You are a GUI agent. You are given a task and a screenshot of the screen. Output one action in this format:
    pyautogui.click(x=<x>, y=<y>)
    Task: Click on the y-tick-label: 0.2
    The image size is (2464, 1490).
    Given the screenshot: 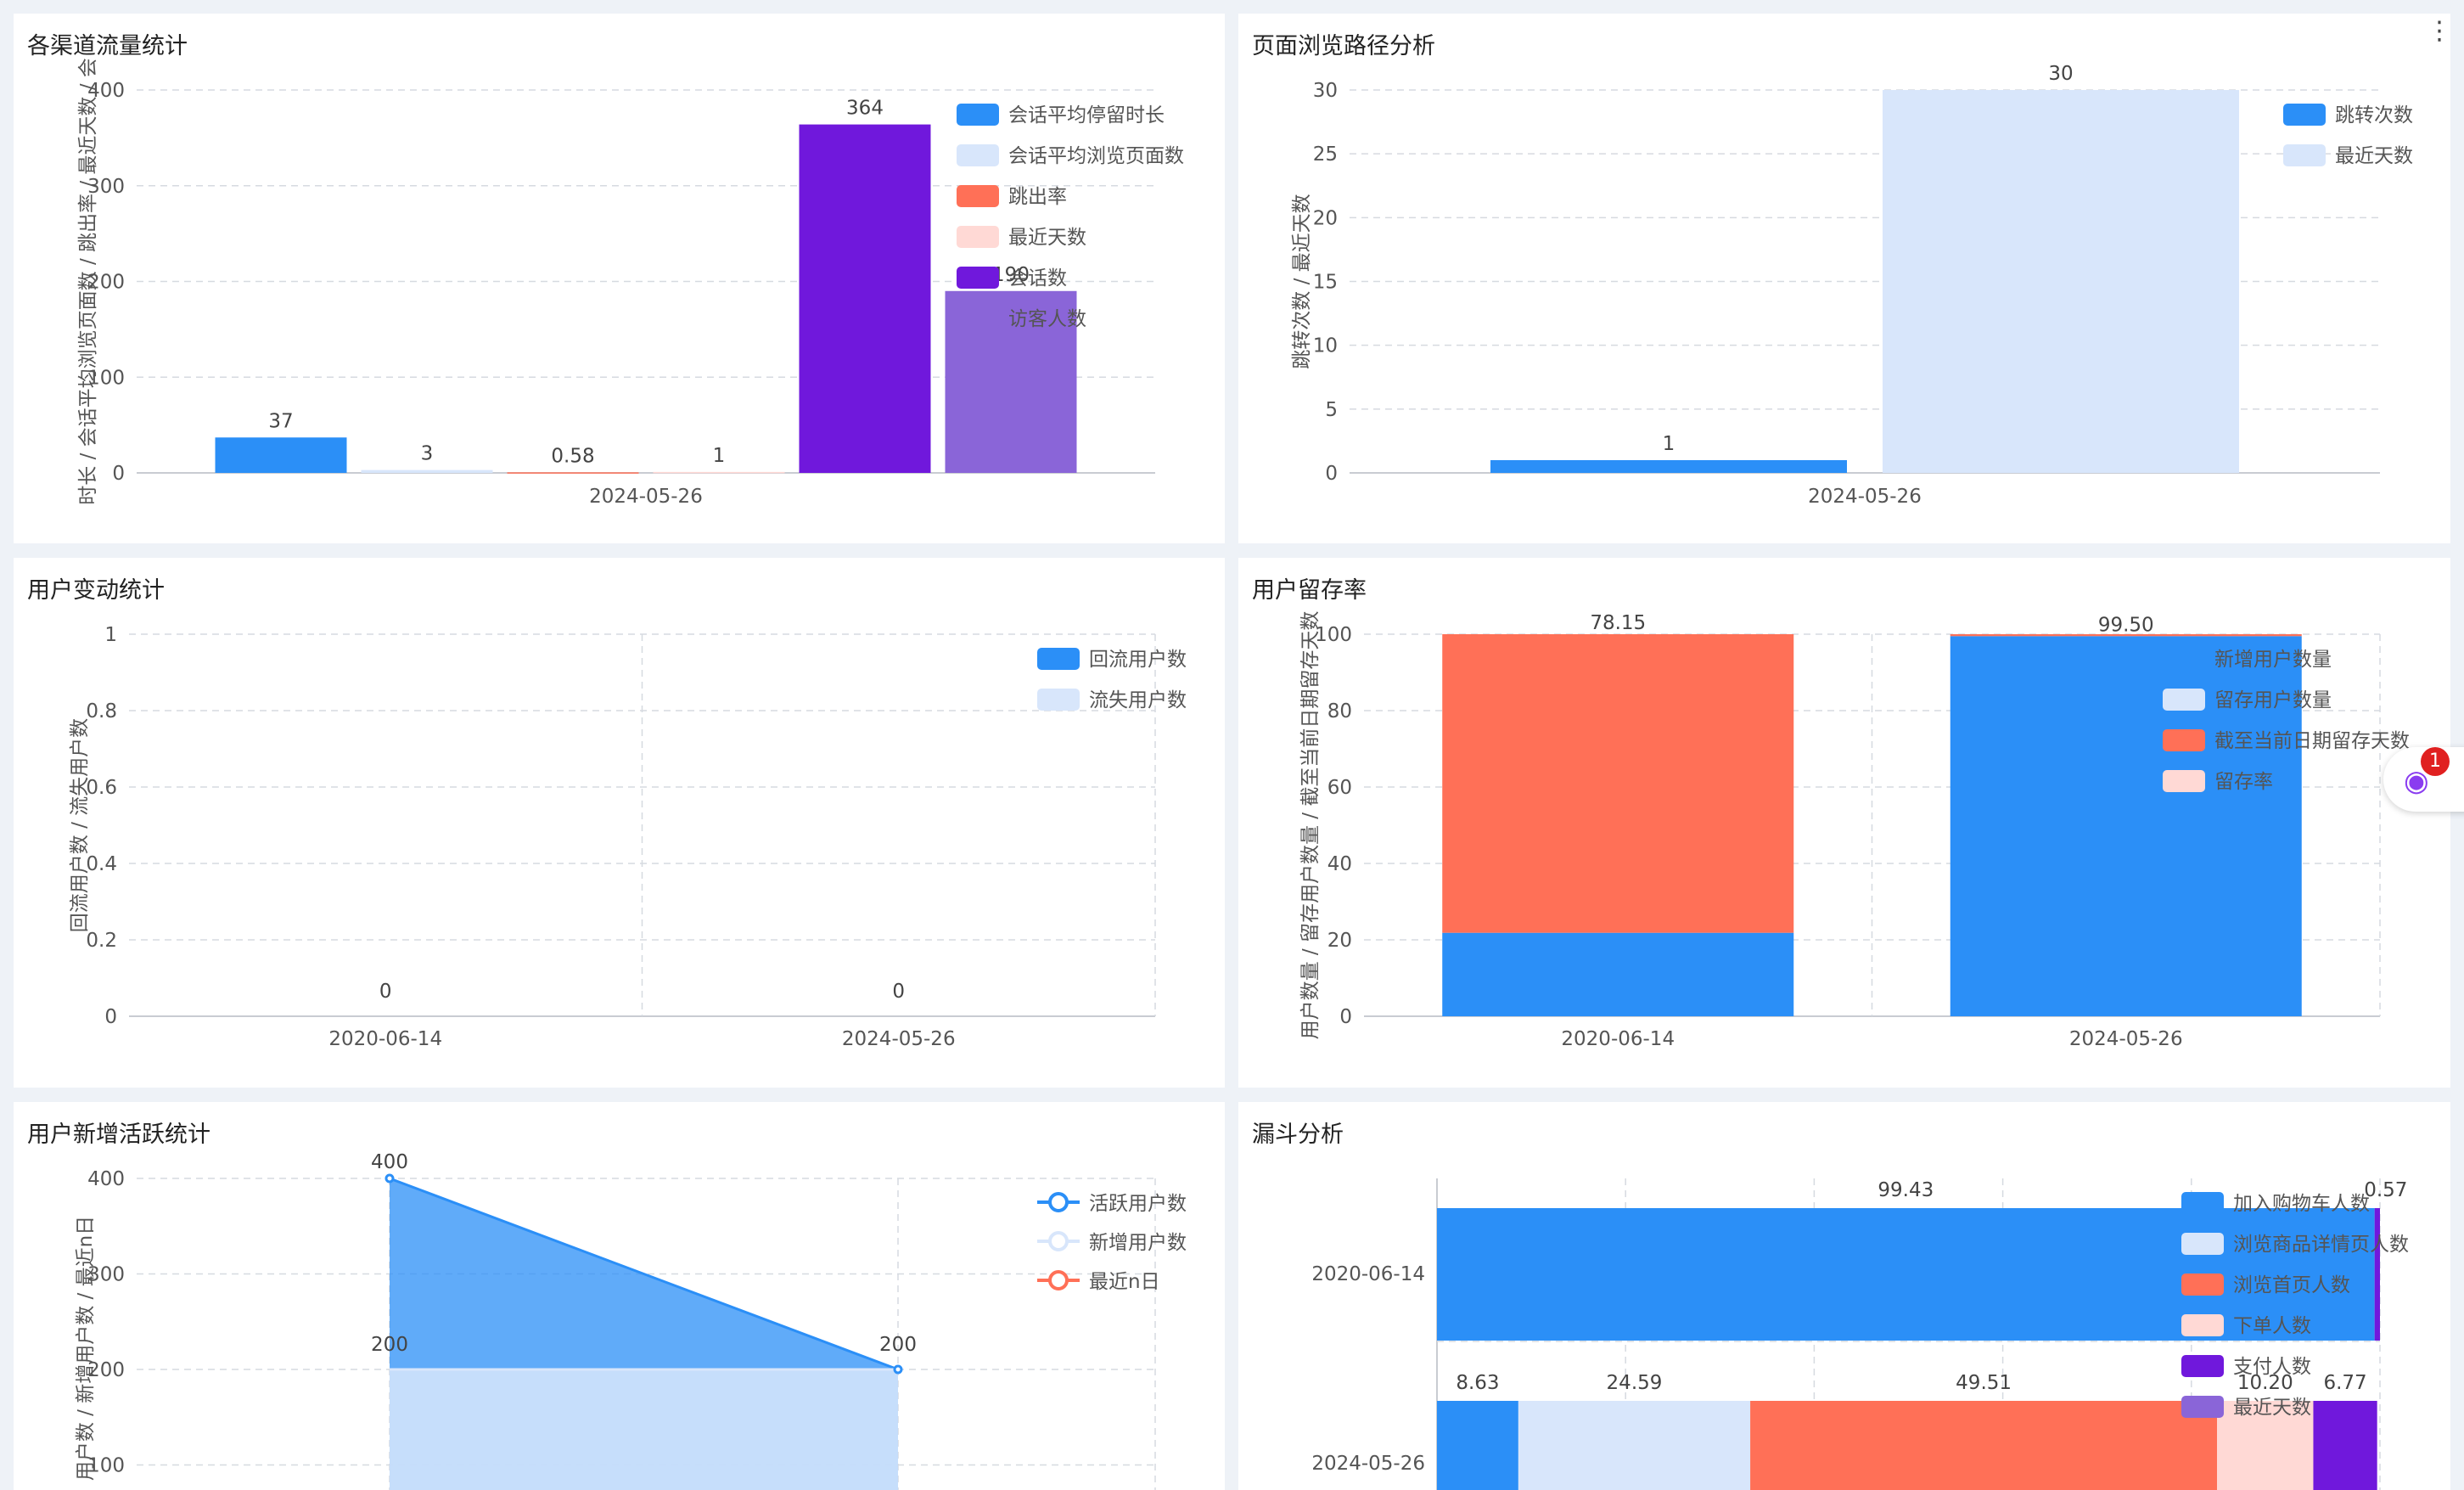 What is the action you would take?
    pyautogui.click(x=101, y=941)
    